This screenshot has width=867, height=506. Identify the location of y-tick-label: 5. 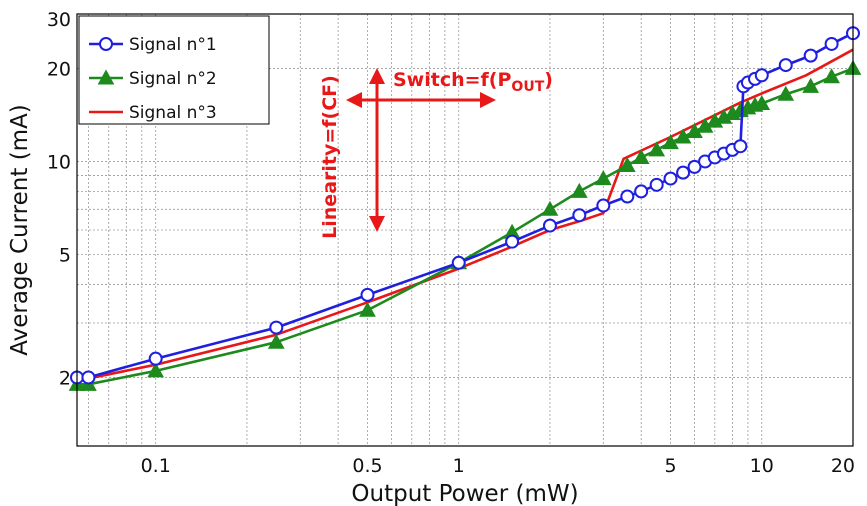
(65, 255).